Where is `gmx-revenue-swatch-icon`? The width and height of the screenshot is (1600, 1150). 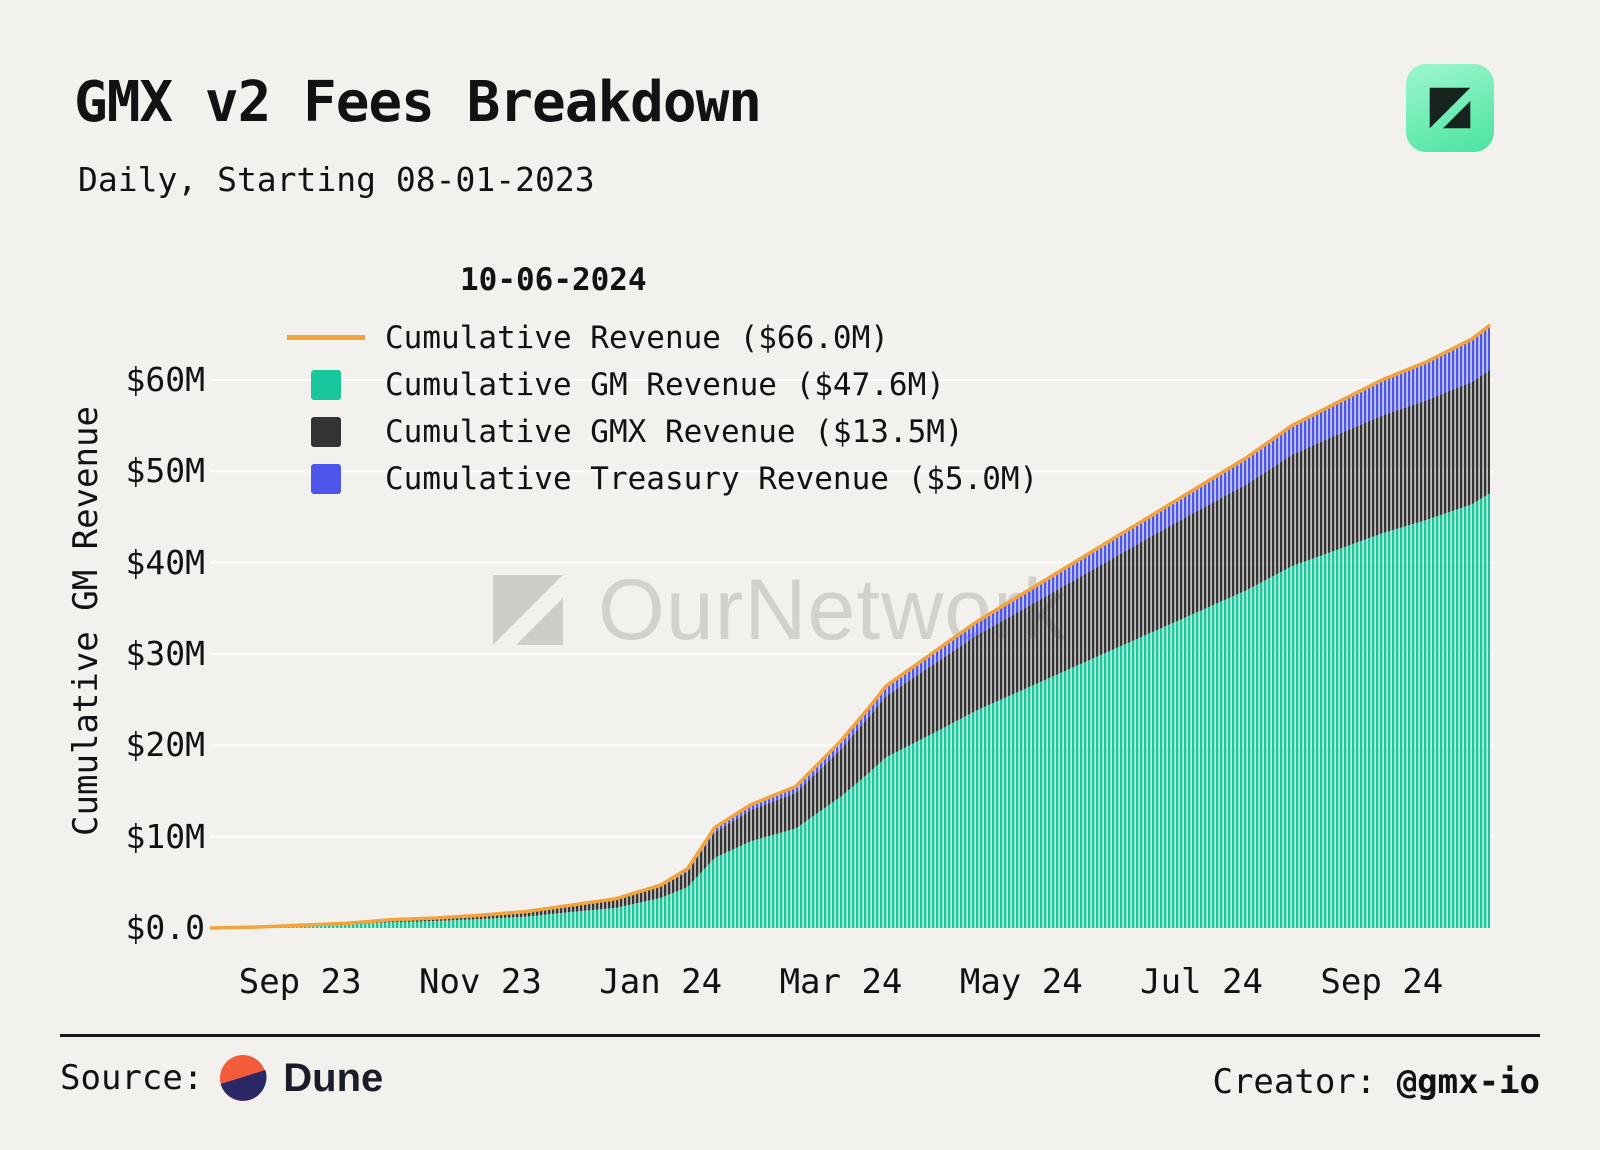
gmx-revenue-swatch-icon is located at coordinates (326, 431).